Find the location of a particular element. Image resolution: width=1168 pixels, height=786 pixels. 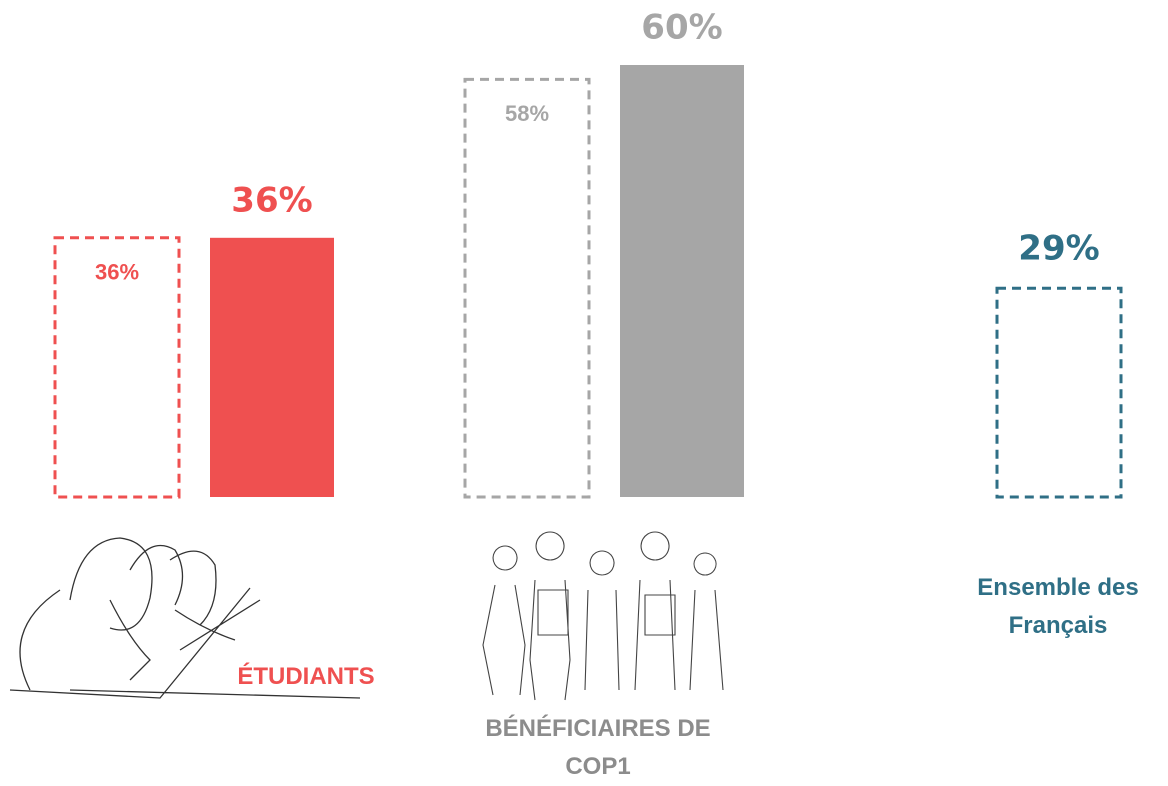

category-label: ÉTUDIANTS is located at coordinates (306, 676).